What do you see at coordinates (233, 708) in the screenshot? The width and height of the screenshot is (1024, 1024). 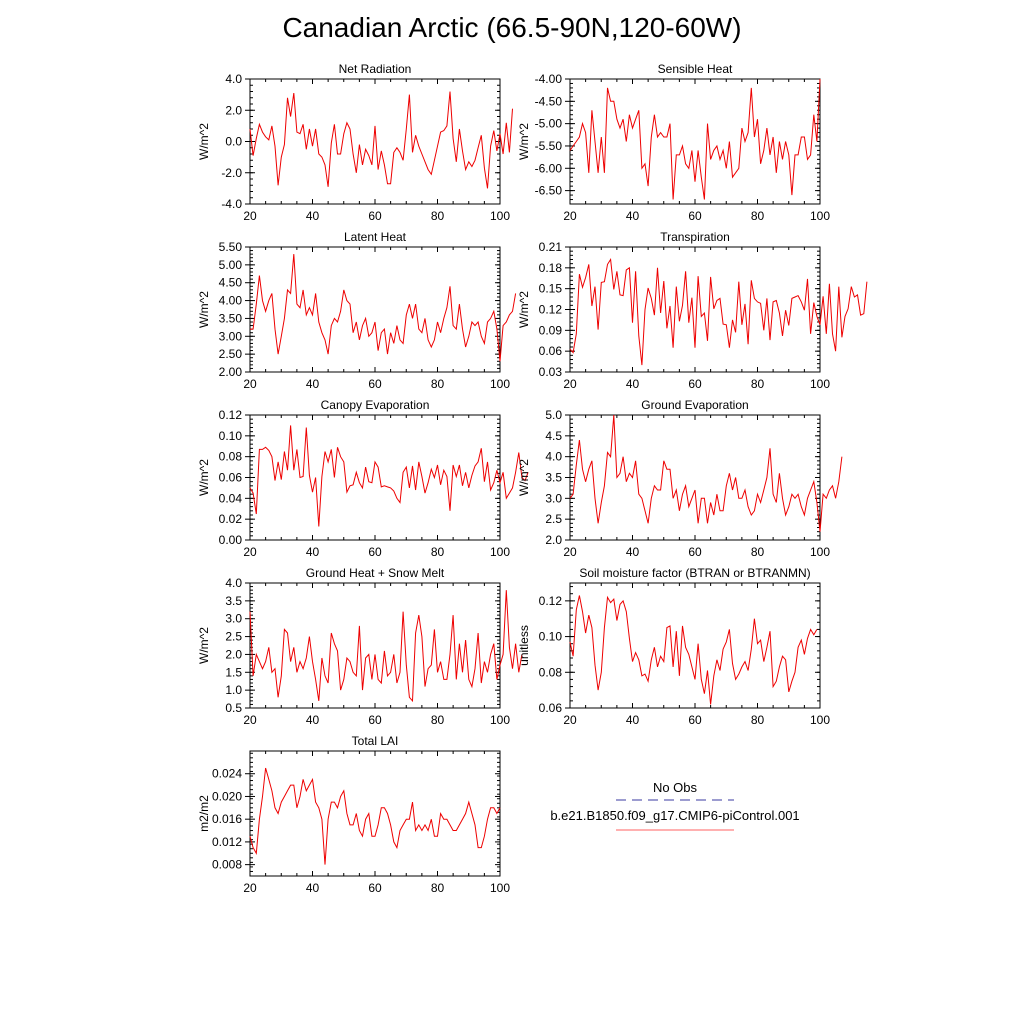 I see `y-tick-label: 0.5` at bounding box center [233, 708].